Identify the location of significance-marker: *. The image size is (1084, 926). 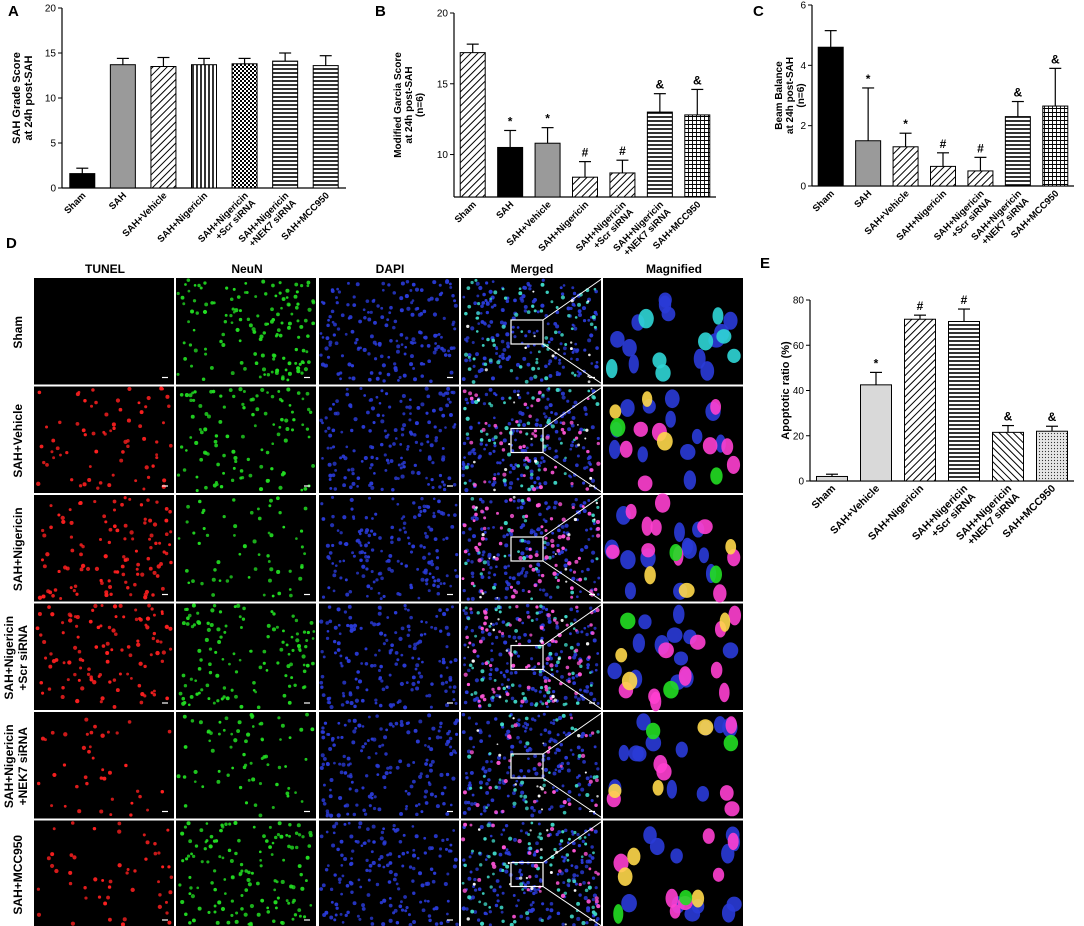
(510, 121).